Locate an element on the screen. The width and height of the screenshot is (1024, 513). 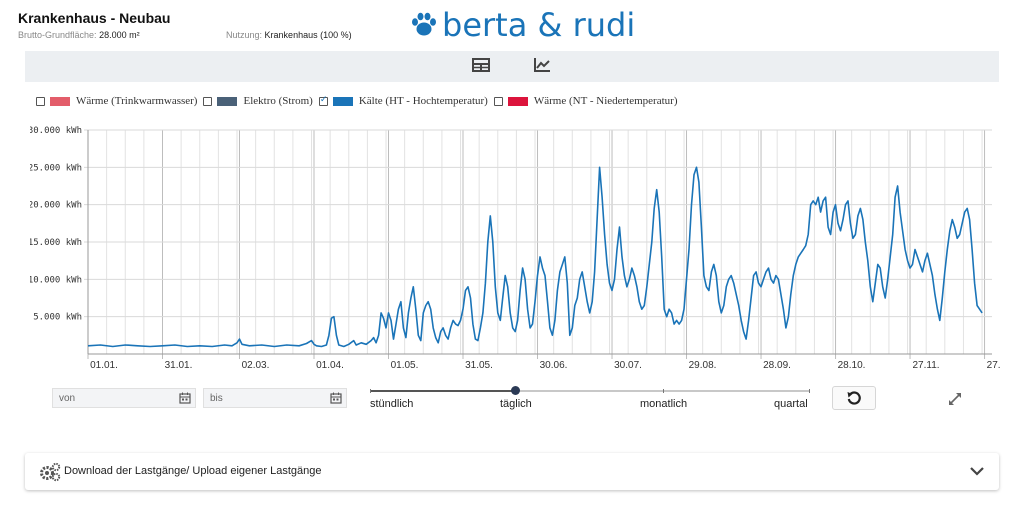
chart-view-button is located at coordinates (543, 66).